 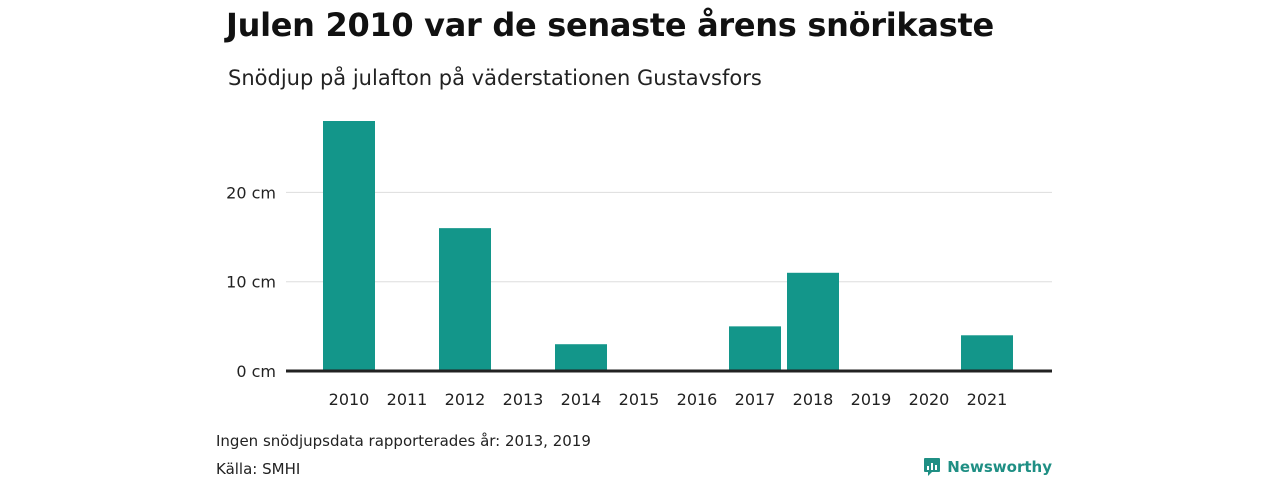 What do you see at coordinates (999, 467) in the screenshot?
I see `brand-name: Newsworthy` at bounding box center [999, 467].